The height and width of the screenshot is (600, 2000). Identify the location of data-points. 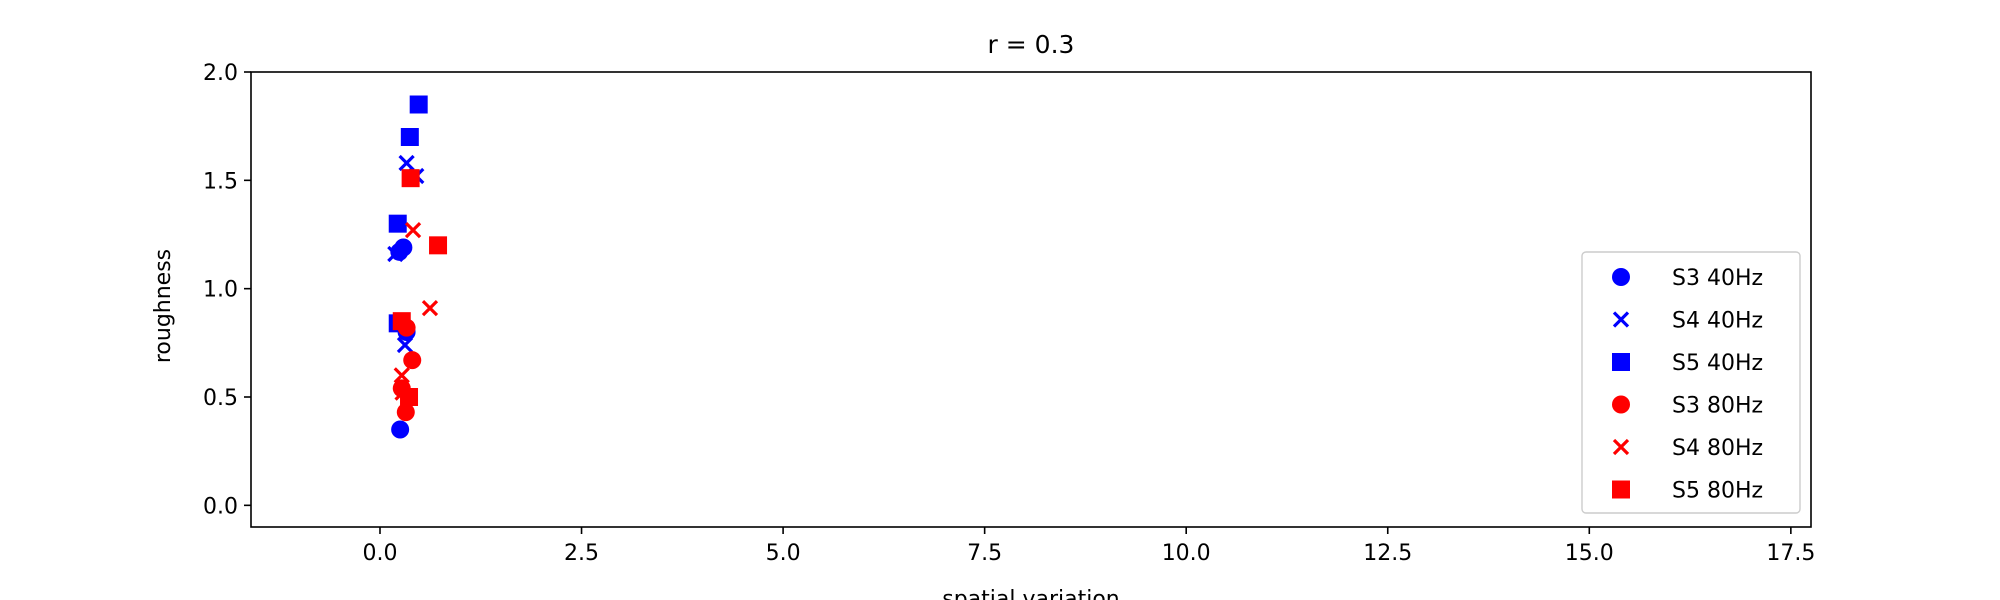
(417, 267).